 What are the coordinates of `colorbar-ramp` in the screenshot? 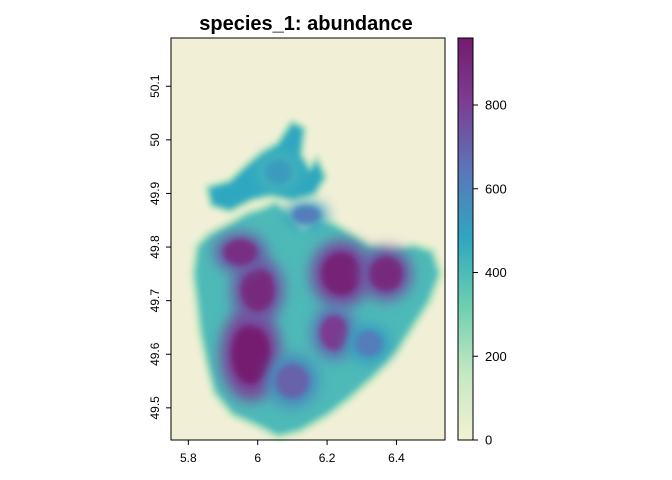 It's located at (465, 239).